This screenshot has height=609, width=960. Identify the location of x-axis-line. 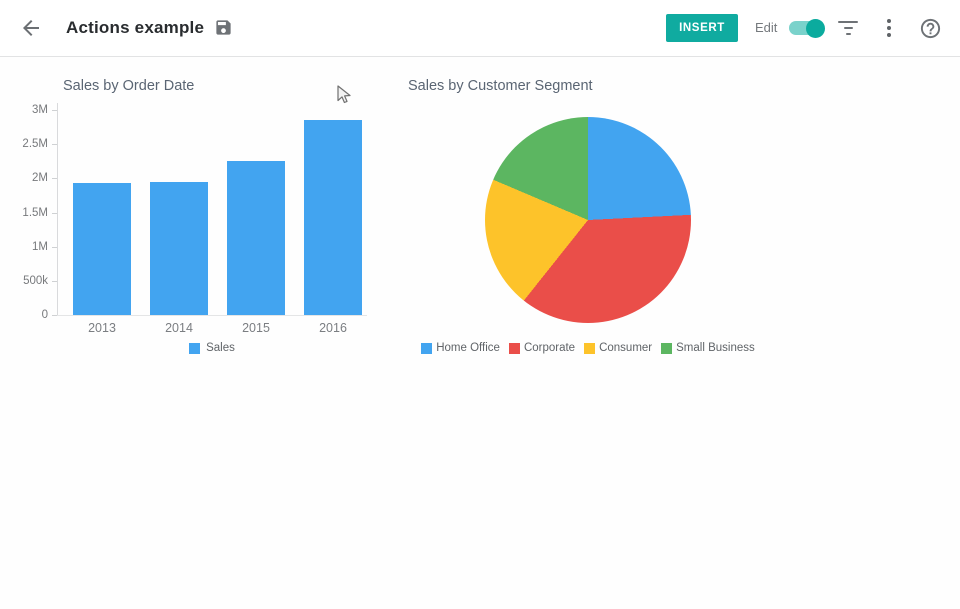
(212, 315).